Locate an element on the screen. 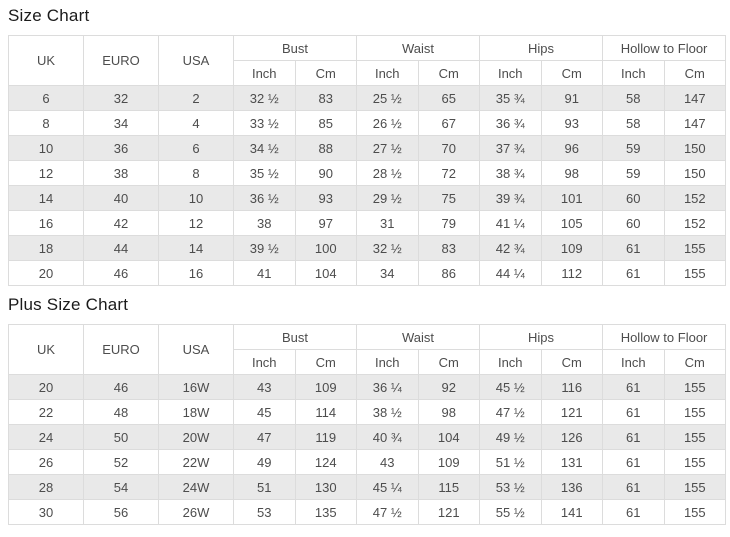 The image size is (730, 537). table-cell: 30 is located at coordinates (46, 512).